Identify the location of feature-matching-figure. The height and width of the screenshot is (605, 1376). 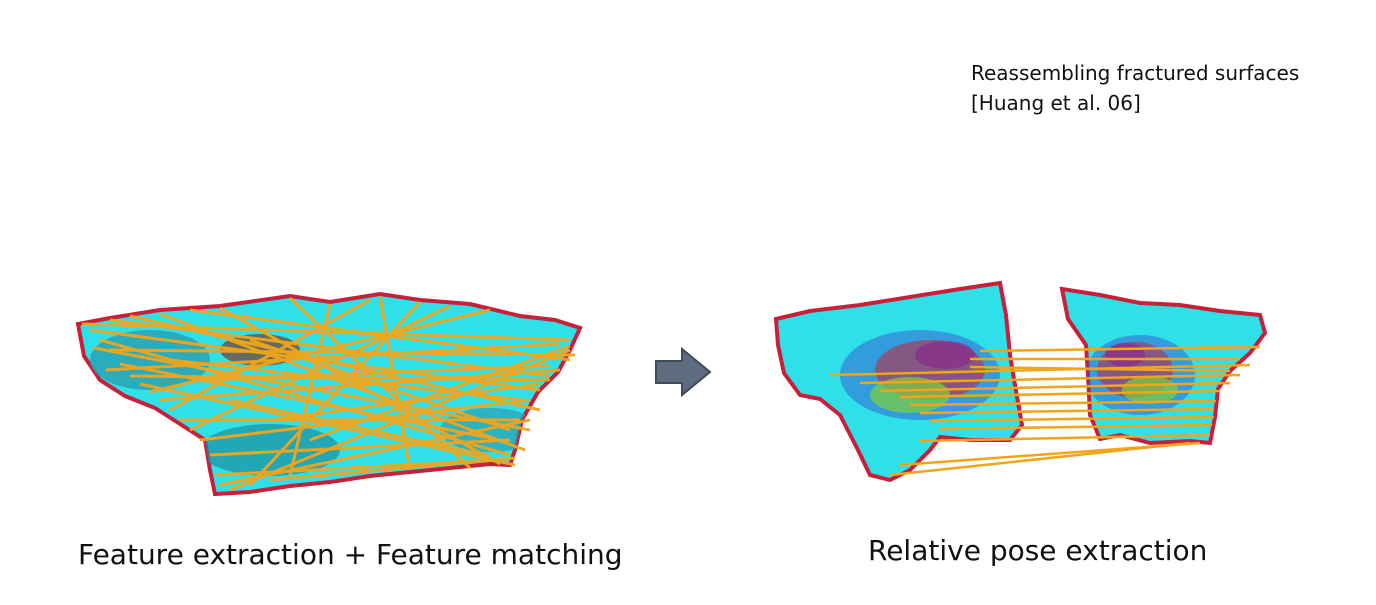
(329, 394).